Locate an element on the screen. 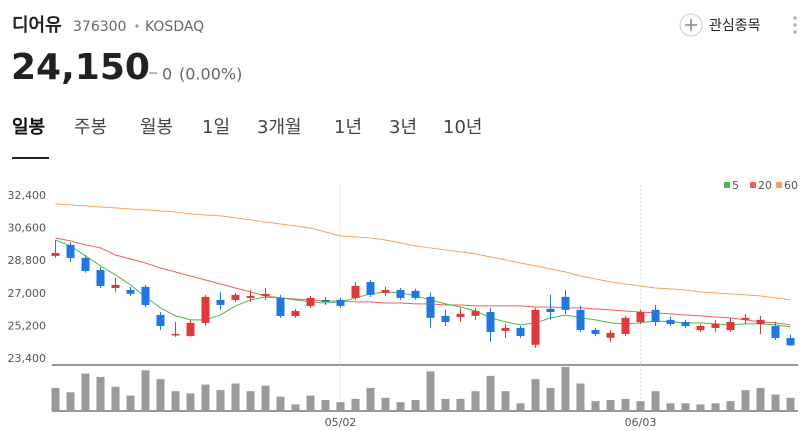  legend-label: 20 is located at coordinates (765, 185).